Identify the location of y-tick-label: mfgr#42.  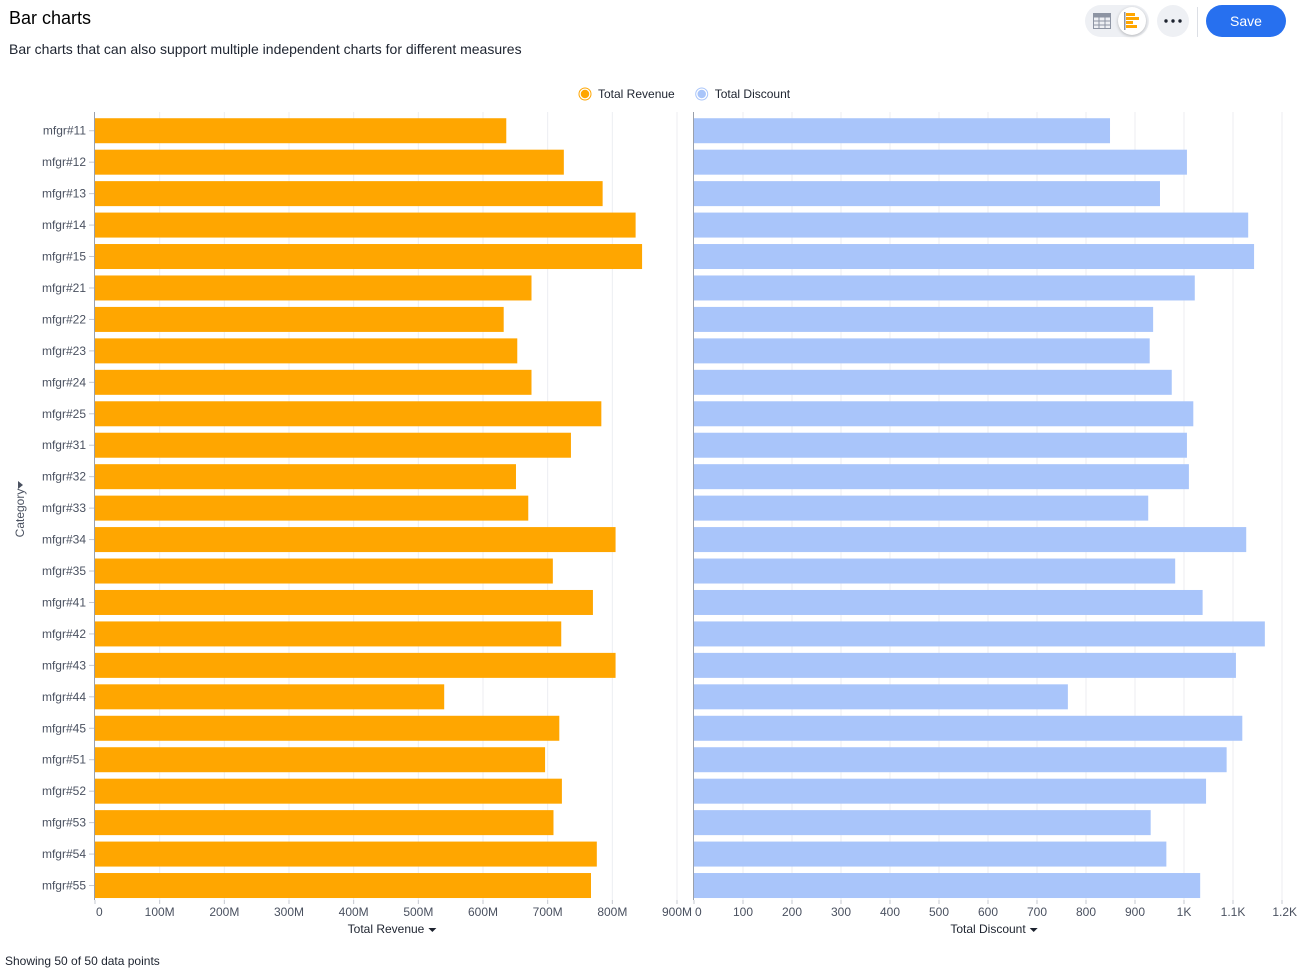
(64, 634).